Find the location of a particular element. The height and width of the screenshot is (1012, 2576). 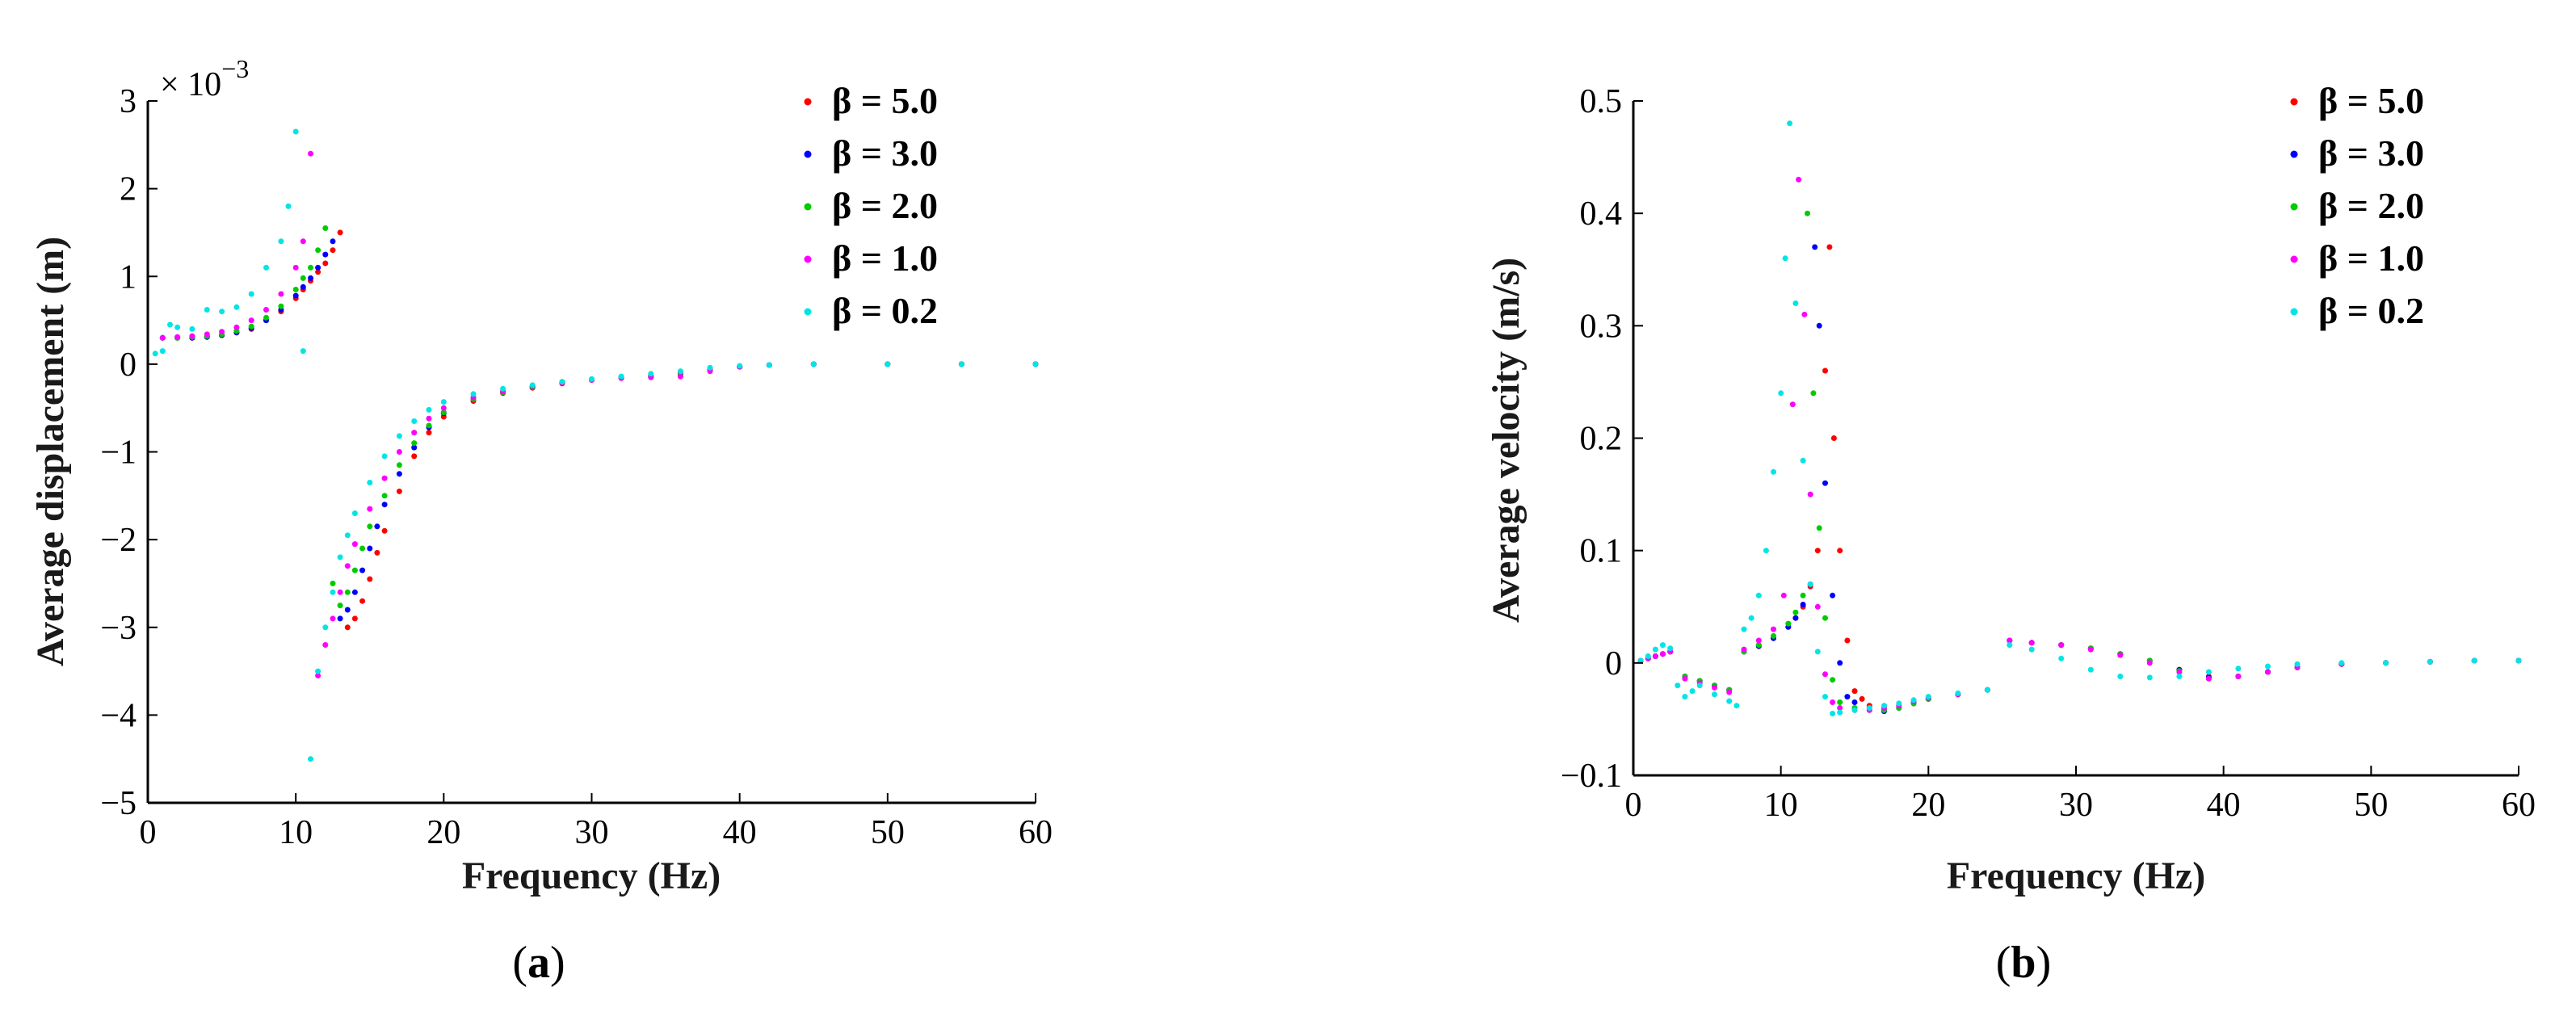

velocity-legend-label-0: β = 5.0 is located at coordinates (2371, 100).